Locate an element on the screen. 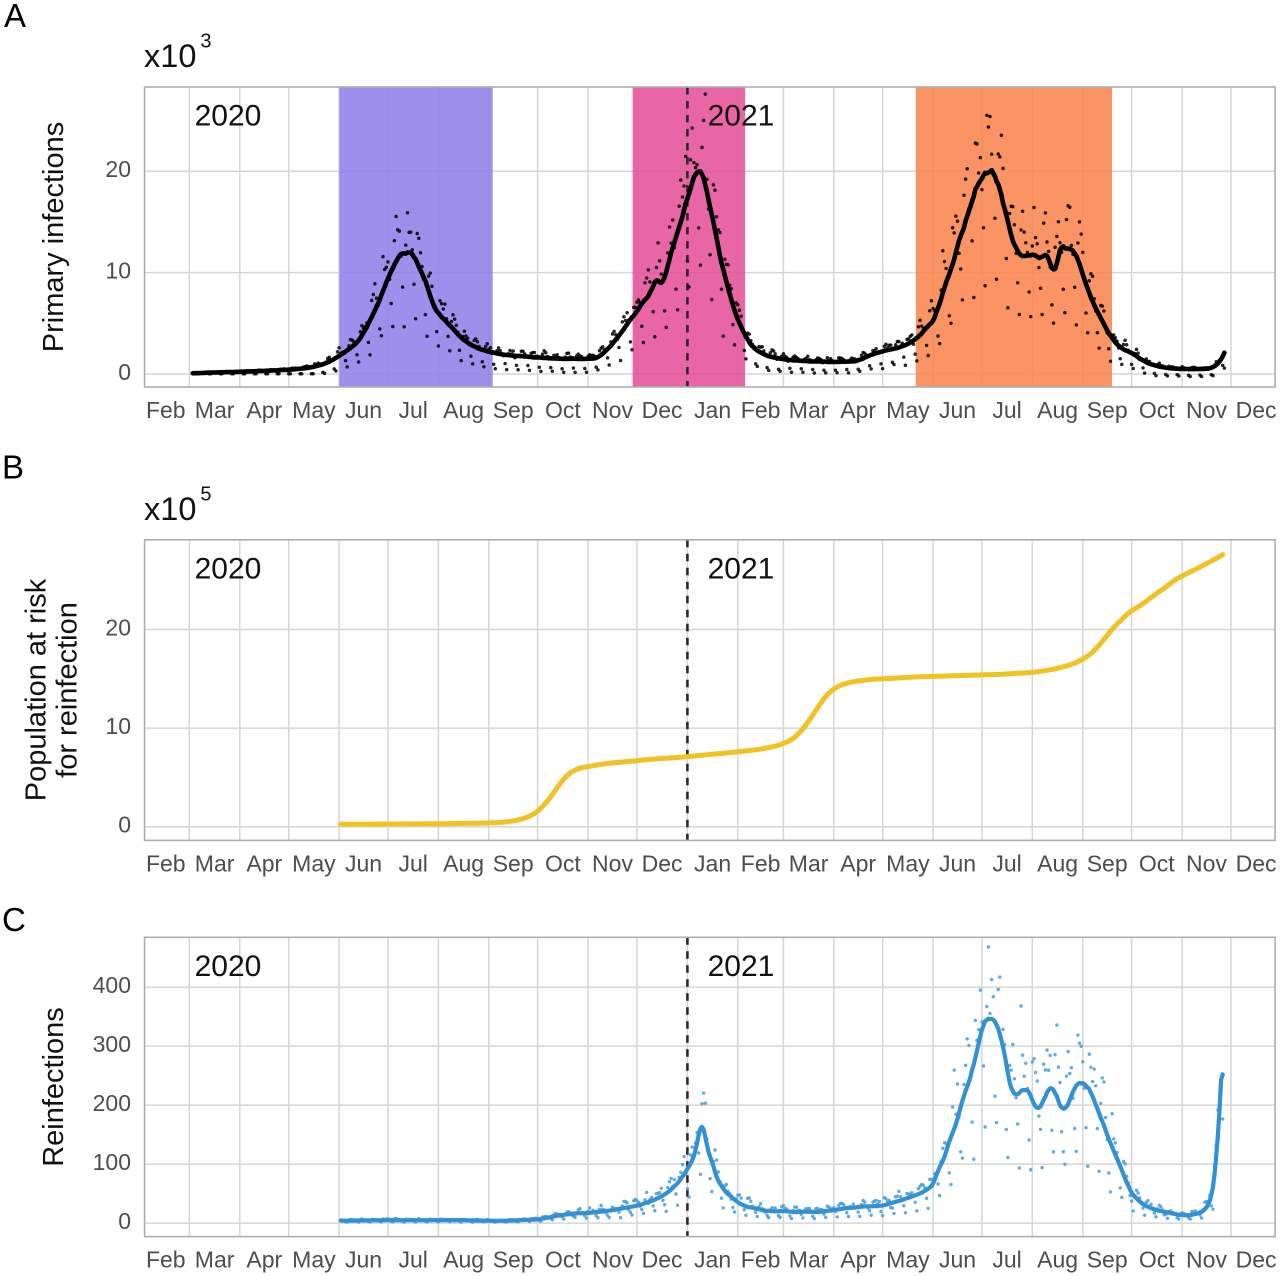 This screenshot has height=1276, width=1280. svg-text: 300 is located at coordinates (112, 1044).